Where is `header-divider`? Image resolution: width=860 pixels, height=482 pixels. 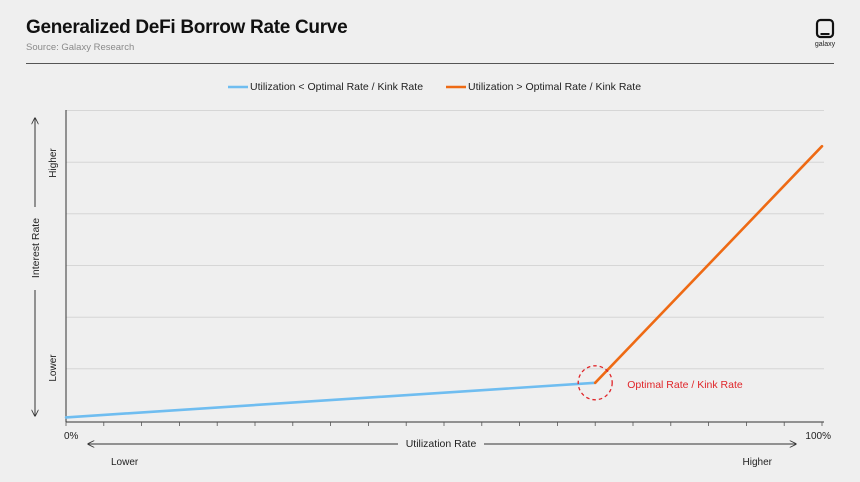
header-divider is located at coordinates (430, 63).